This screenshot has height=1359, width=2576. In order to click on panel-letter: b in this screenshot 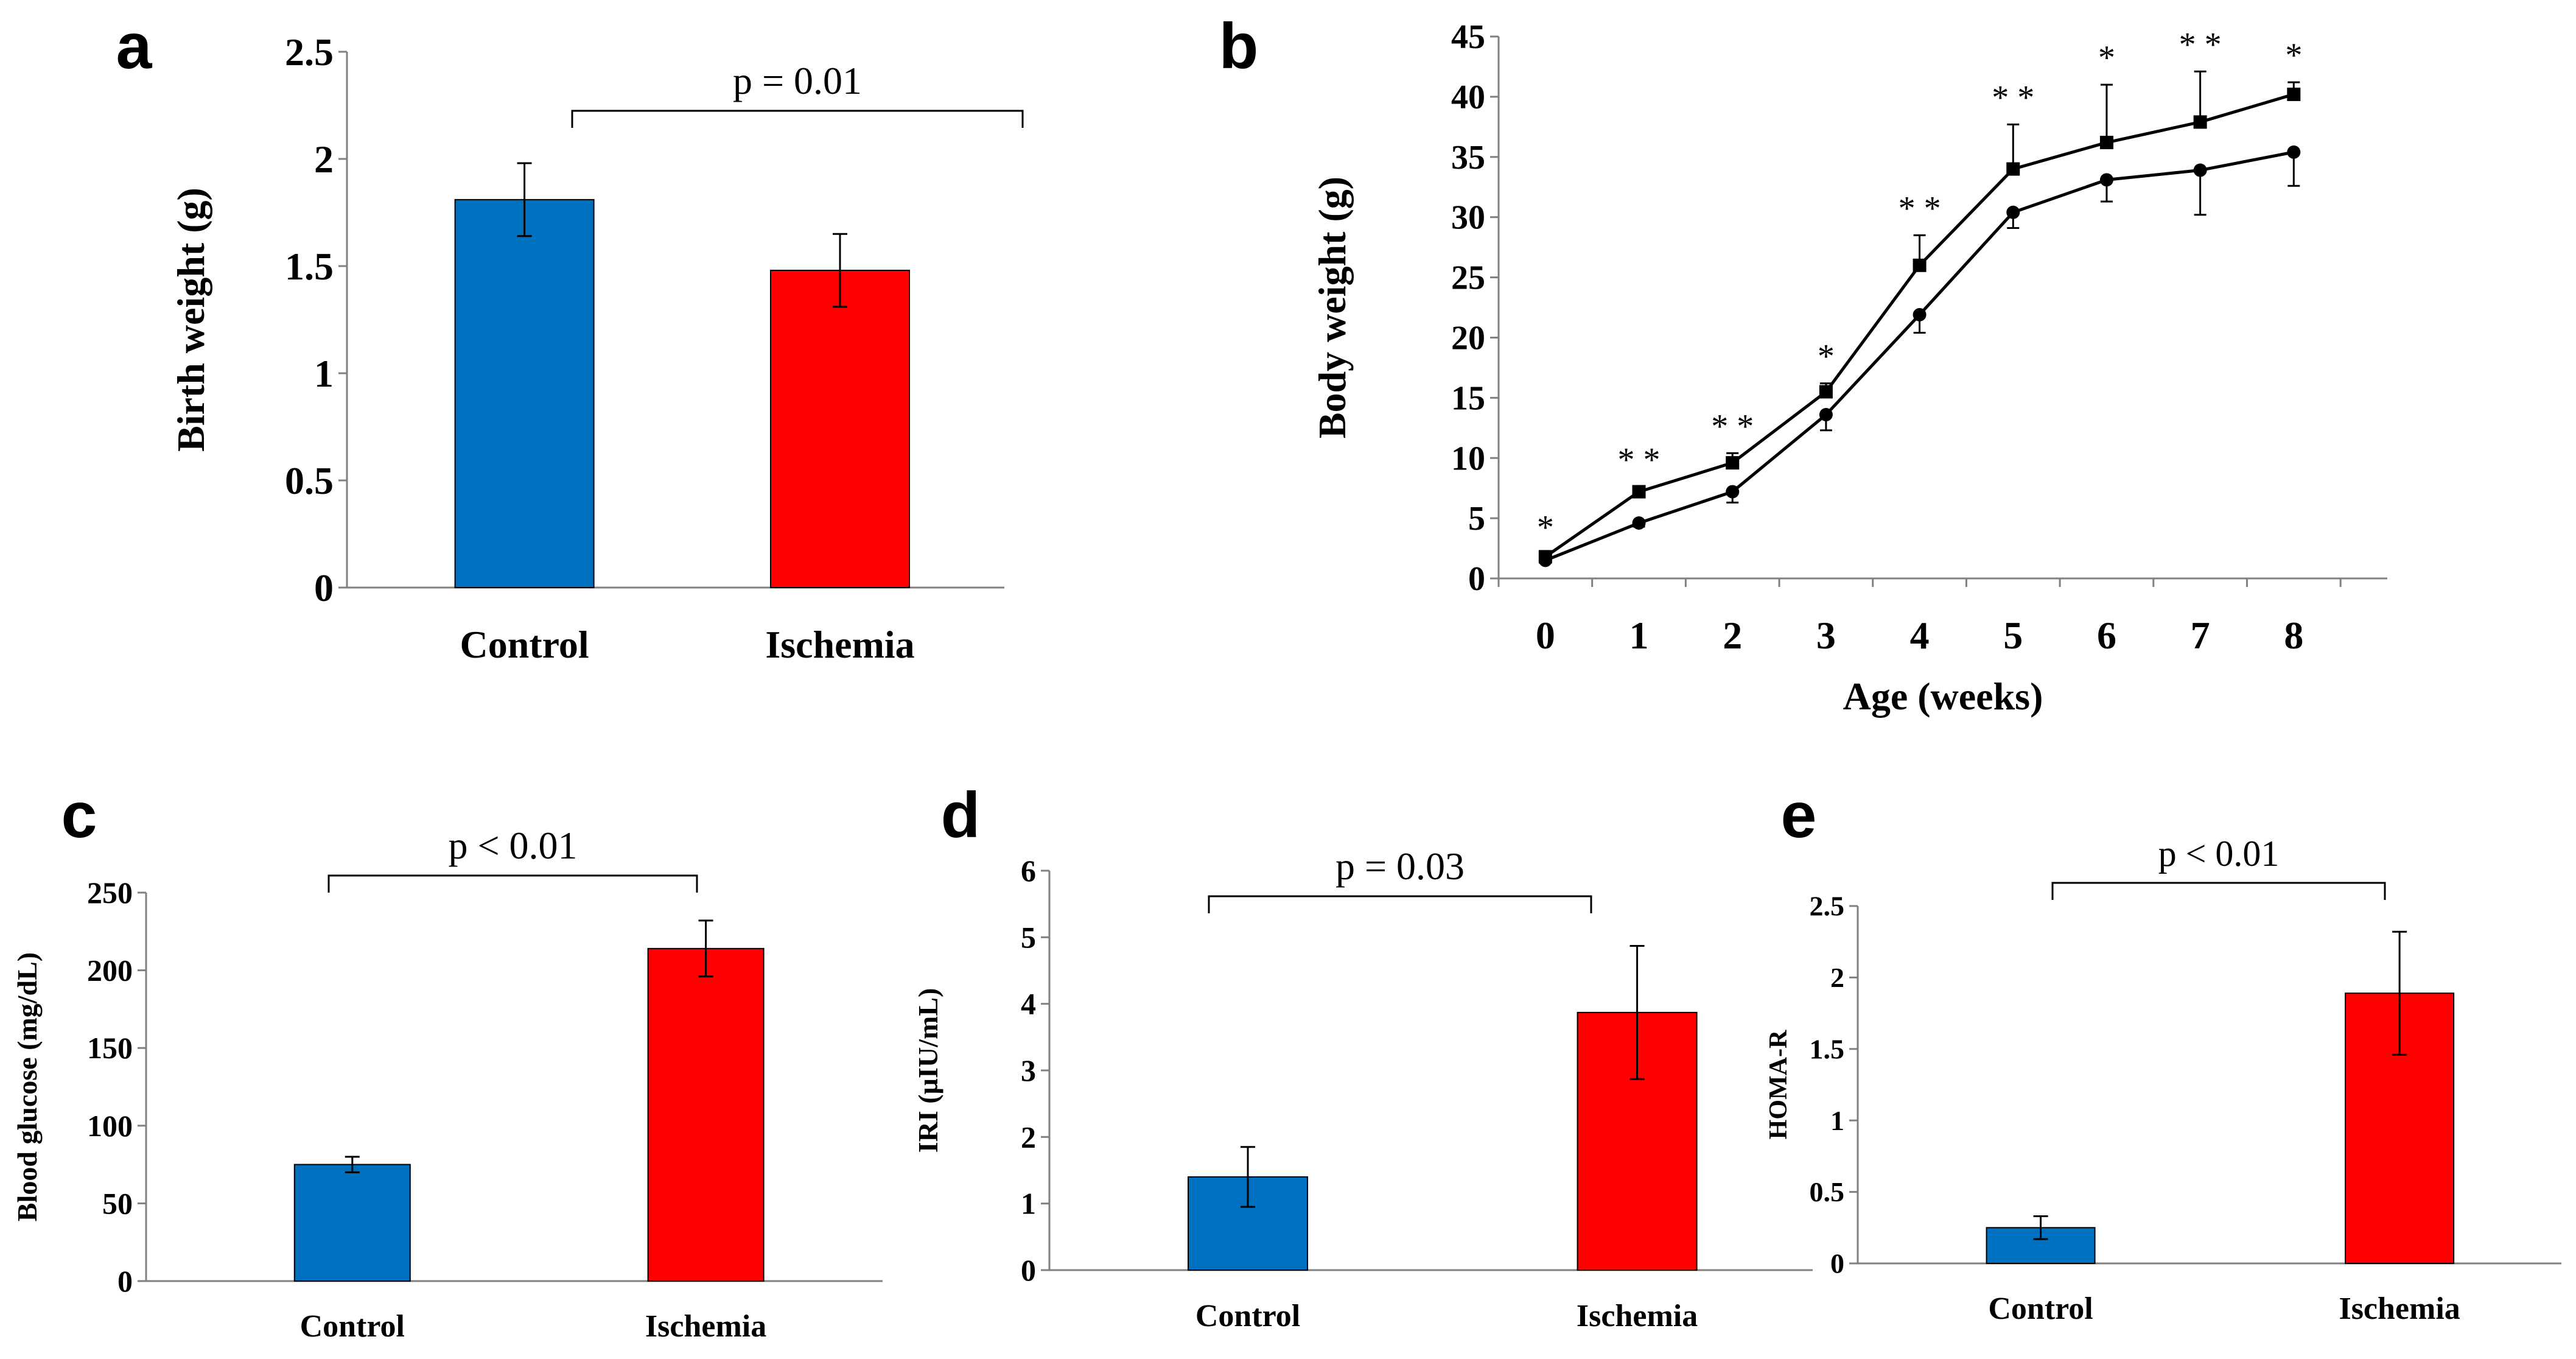, I will do `click(1239, 46)`.